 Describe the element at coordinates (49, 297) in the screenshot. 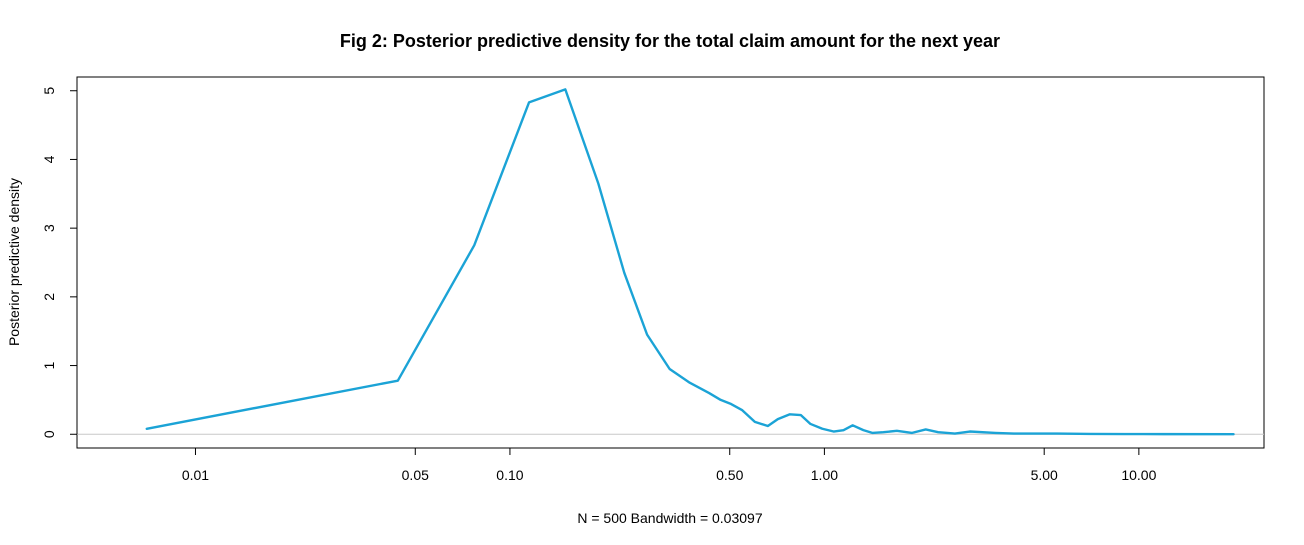

I see `y-tick-label: 2` at that location.